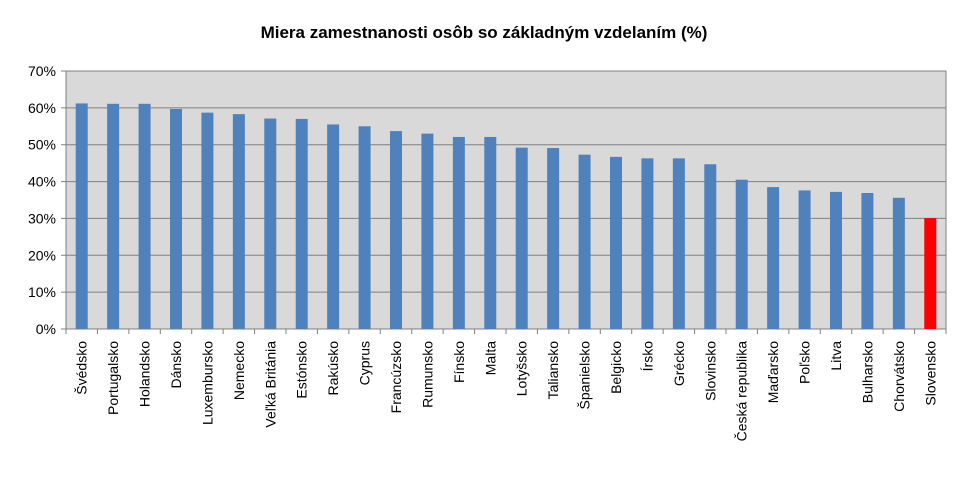 The height and width of the screenshot is (483, 969). What do you see at coordinates (710, 371) in the screenshot?
I see `x-tick-label: Slovinsko` at bounding box center [710, 371].